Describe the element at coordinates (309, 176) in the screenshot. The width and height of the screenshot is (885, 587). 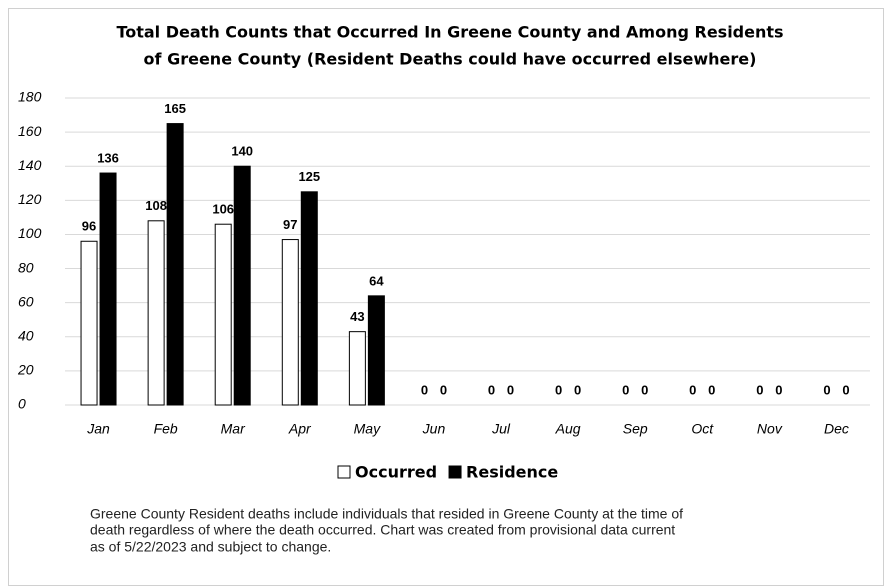
I see `value-label: 125` at that location.